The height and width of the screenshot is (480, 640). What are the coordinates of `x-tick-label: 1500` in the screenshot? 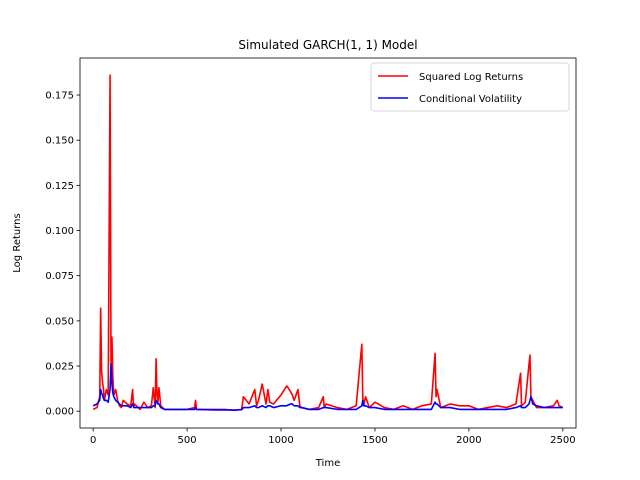 It's located at (374, 440).